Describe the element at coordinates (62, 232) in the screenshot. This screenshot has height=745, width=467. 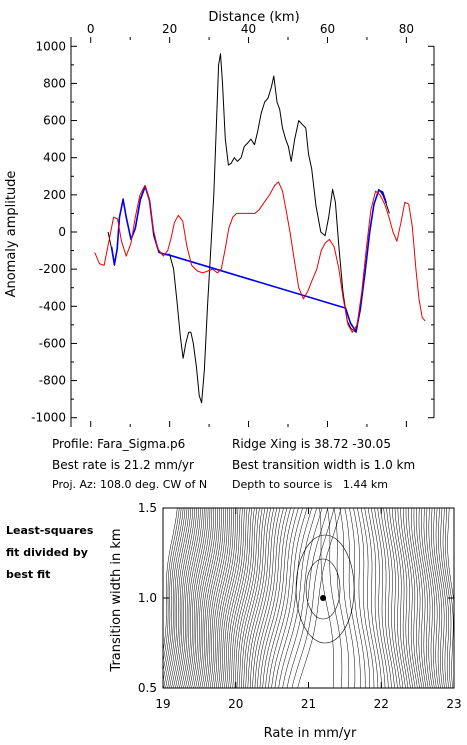
I see `y-tick-label: 0` at that location.